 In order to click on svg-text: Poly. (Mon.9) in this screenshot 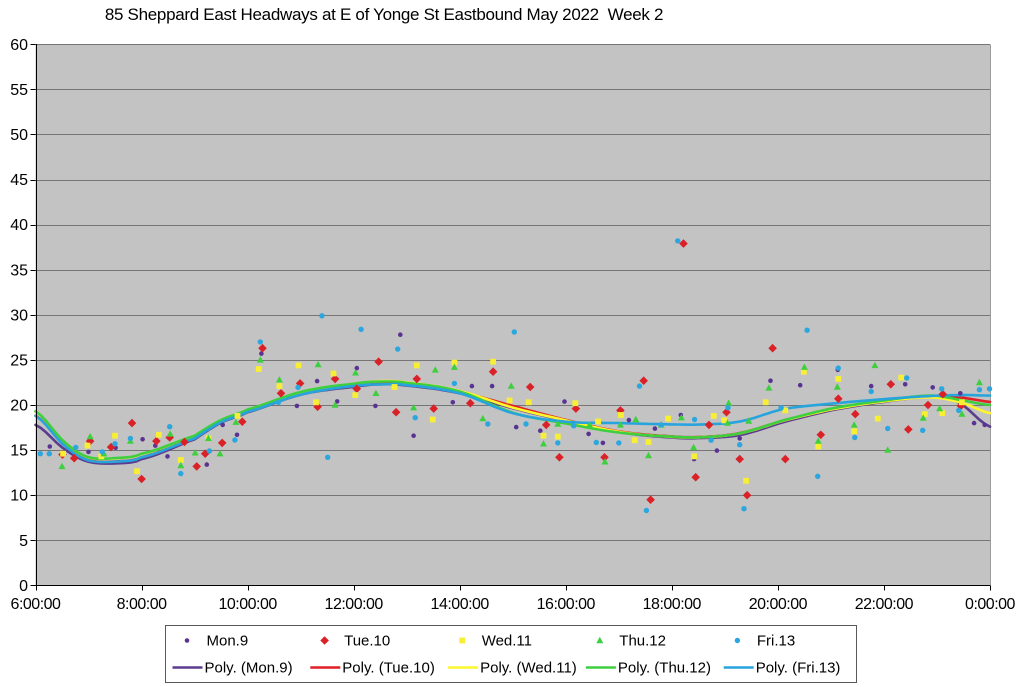, I will do `click(249, 668)`.